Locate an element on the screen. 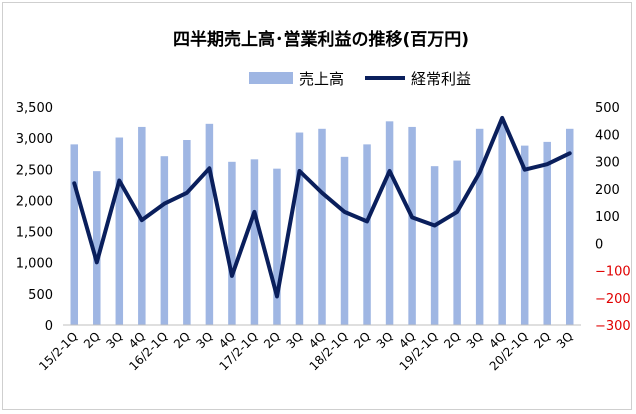 This screenshot has width=636, height=414. right-tick-label: 300 is located at coordinates (607, 163).